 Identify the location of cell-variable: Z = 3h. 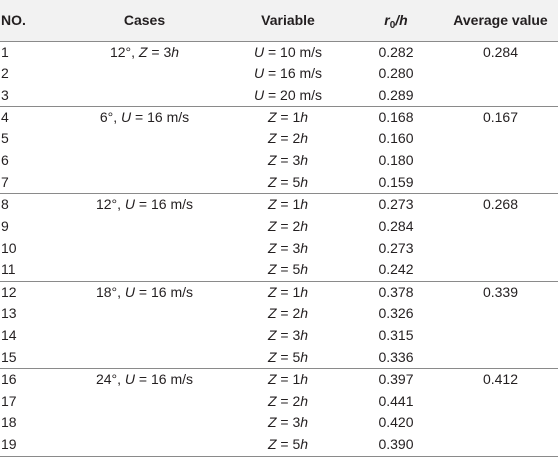
(288, 161).